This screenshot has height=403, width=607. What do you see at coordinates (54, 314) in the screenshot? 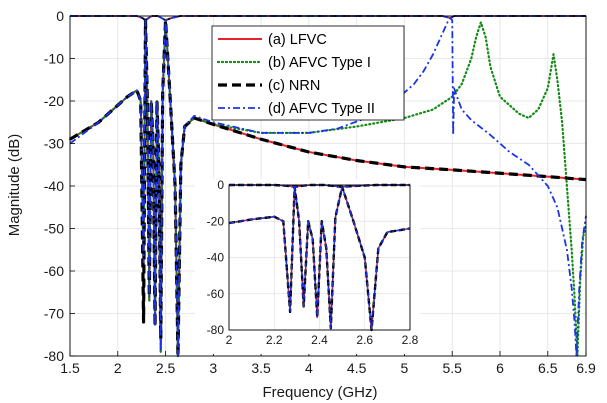
I see `y-tick-label: -70` at bounding box center [54, 314].